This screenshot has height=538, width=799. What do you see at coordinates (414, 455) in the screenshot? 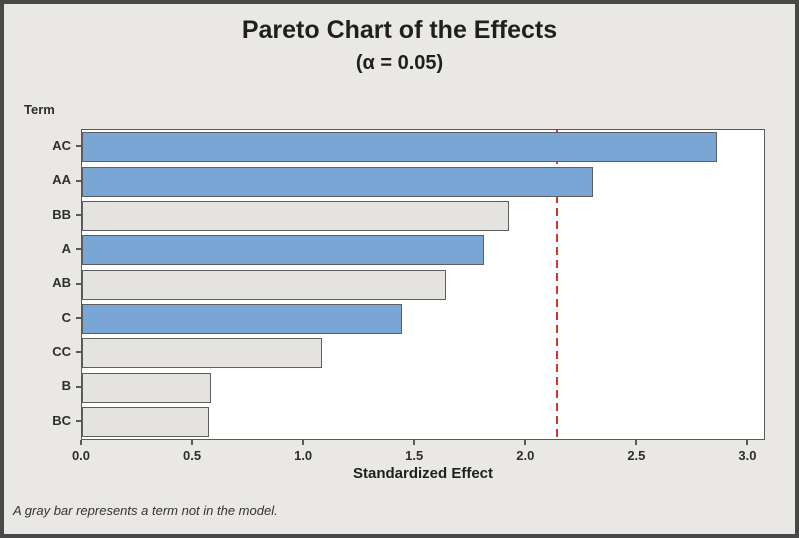
I see `x-tick-label-1.5: 1.5` at bounding box center [414, 455].